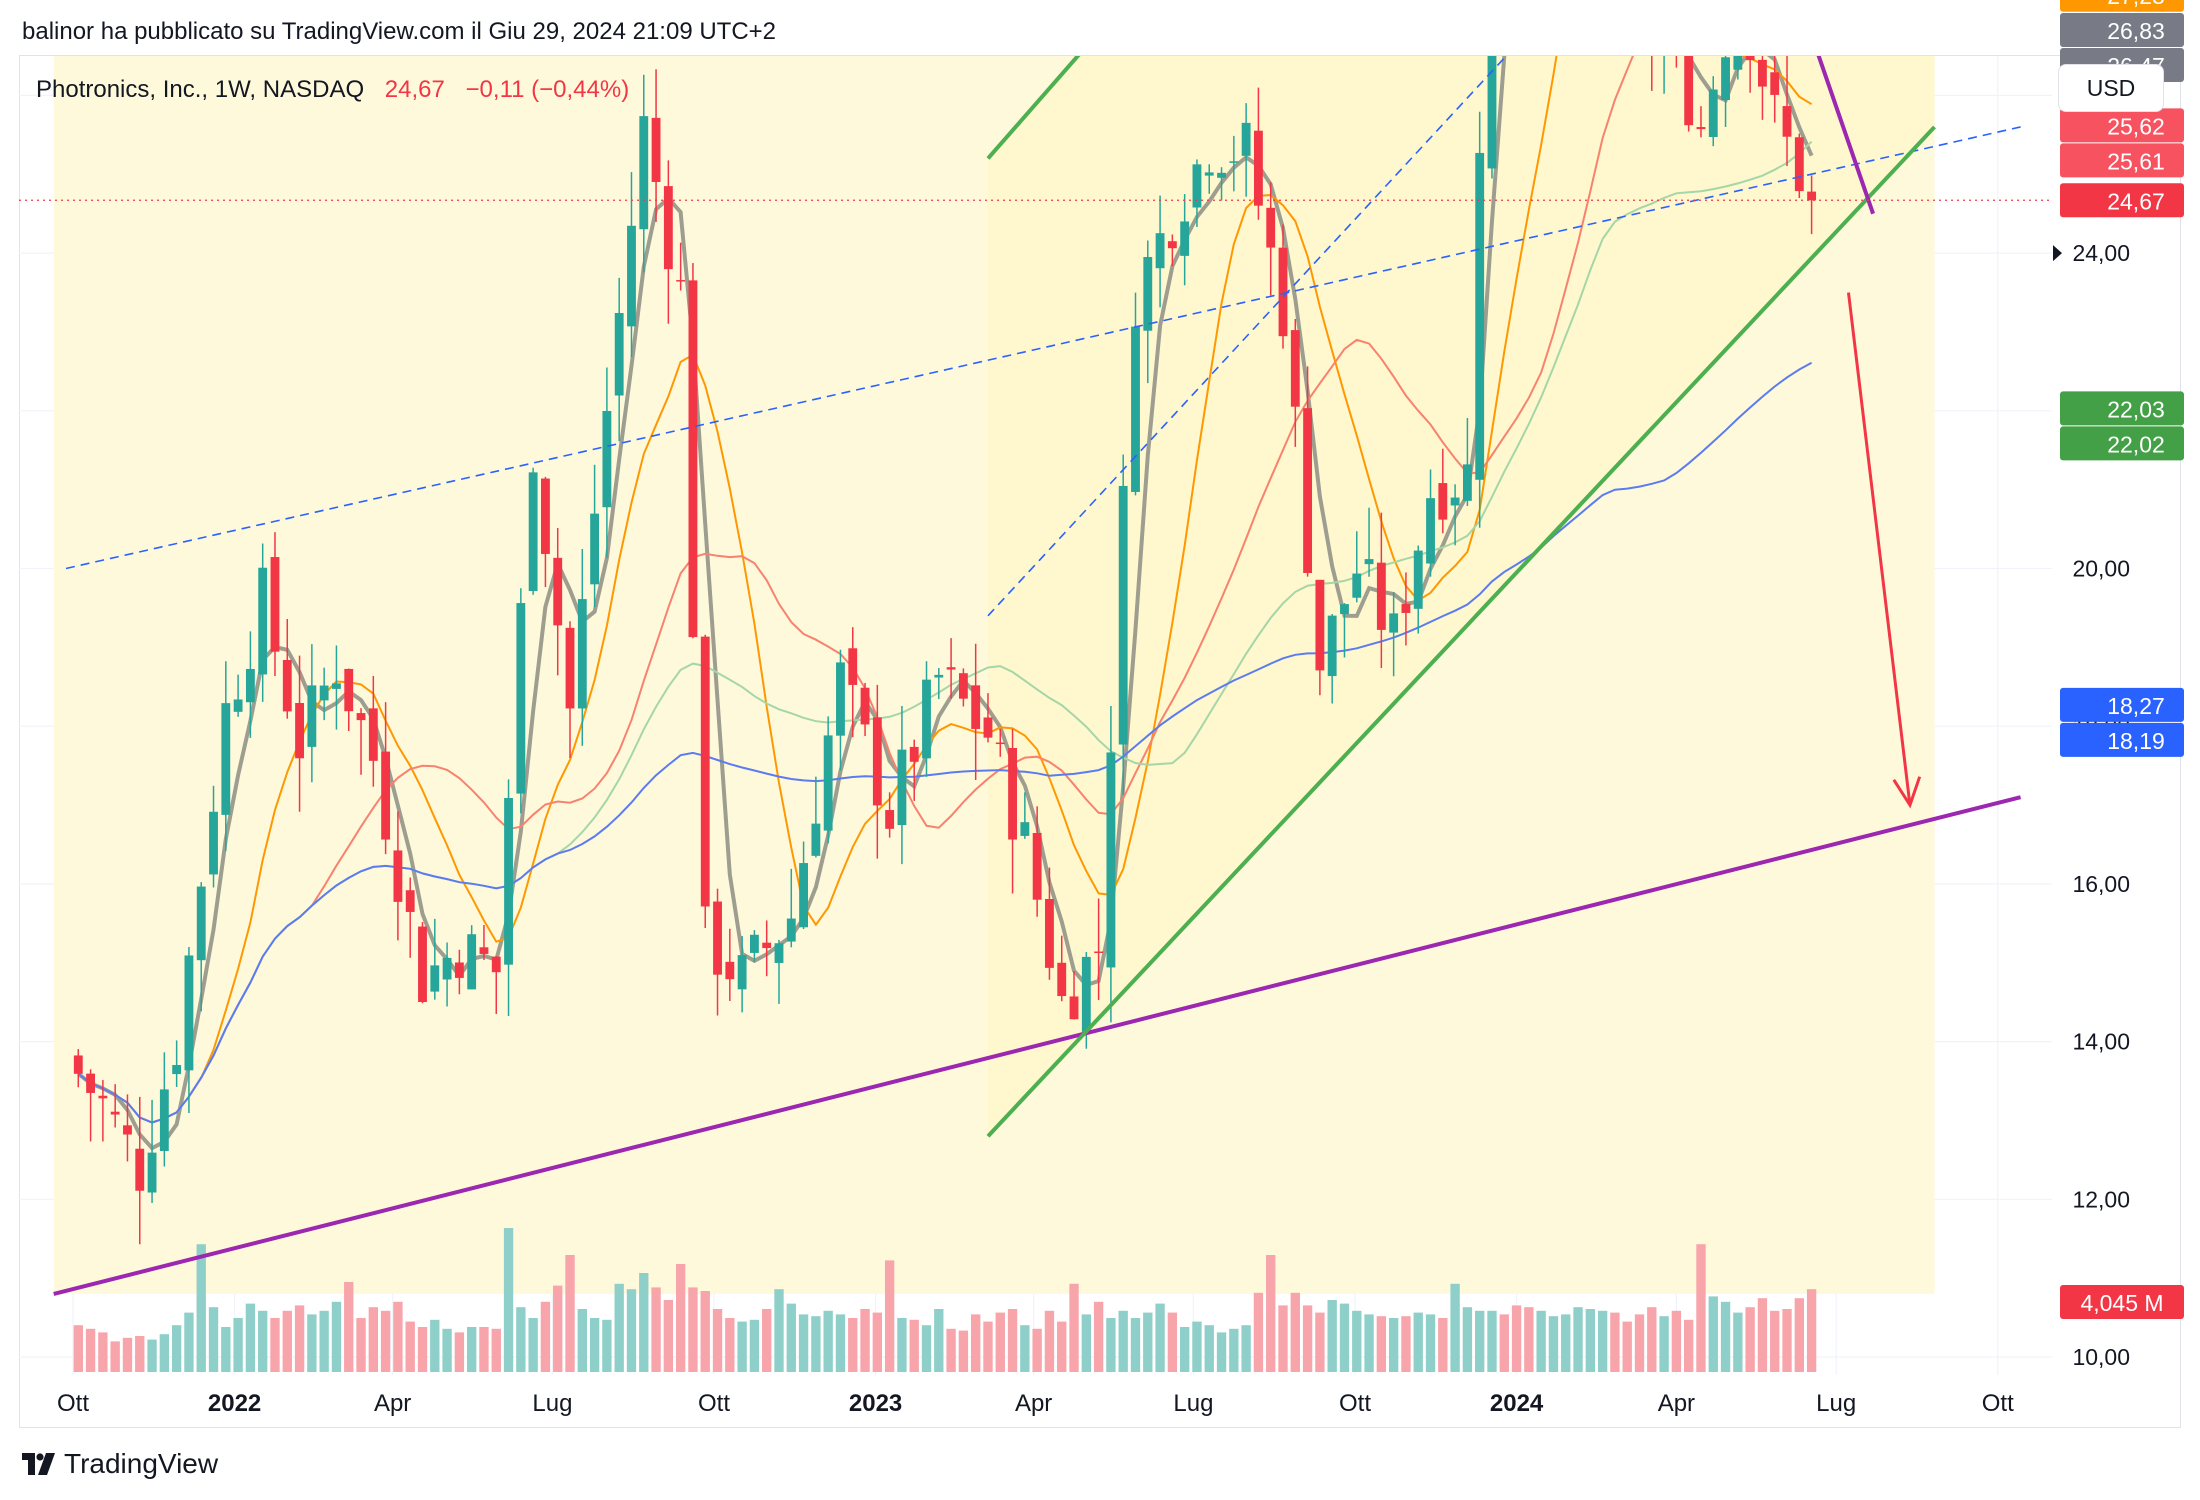  I want to click on x-tick-label: 2022, so click(234, 1403).